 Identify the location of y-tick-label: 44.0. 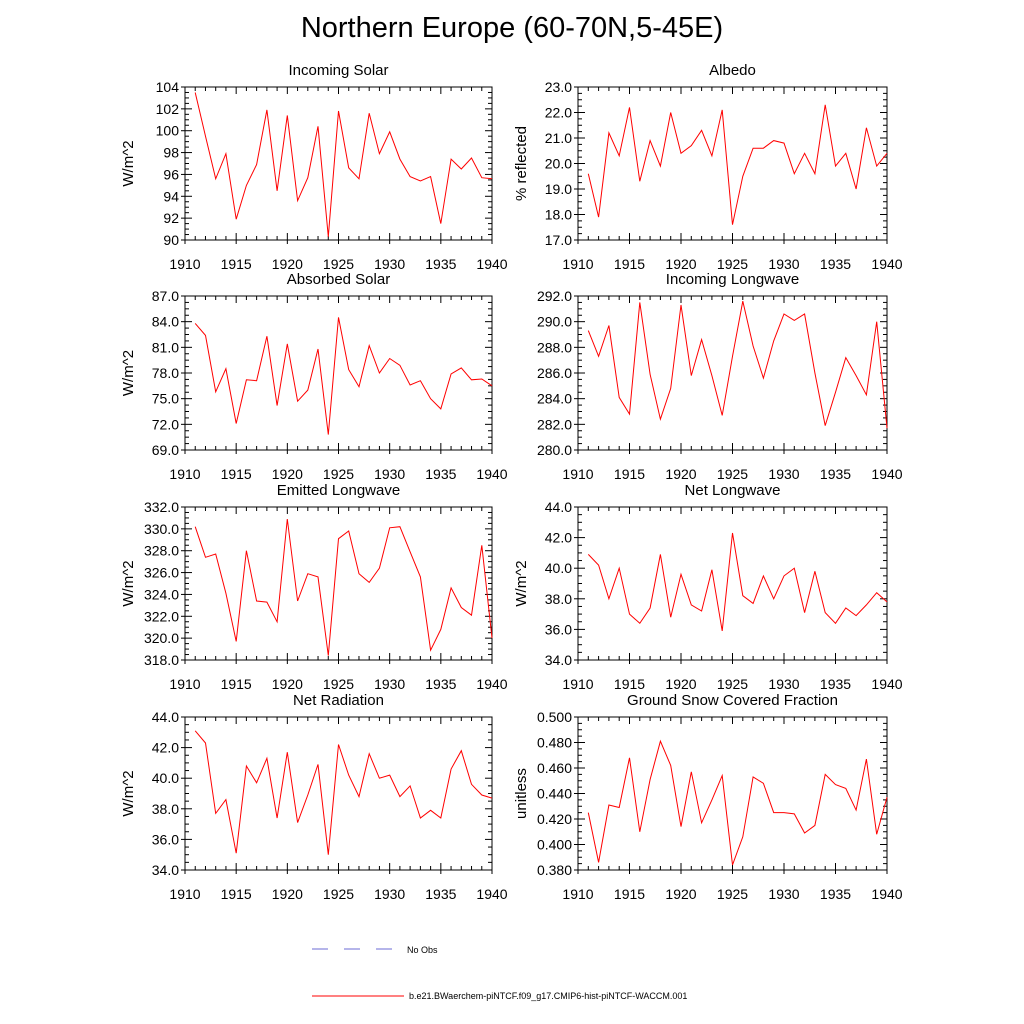
(558, 507).